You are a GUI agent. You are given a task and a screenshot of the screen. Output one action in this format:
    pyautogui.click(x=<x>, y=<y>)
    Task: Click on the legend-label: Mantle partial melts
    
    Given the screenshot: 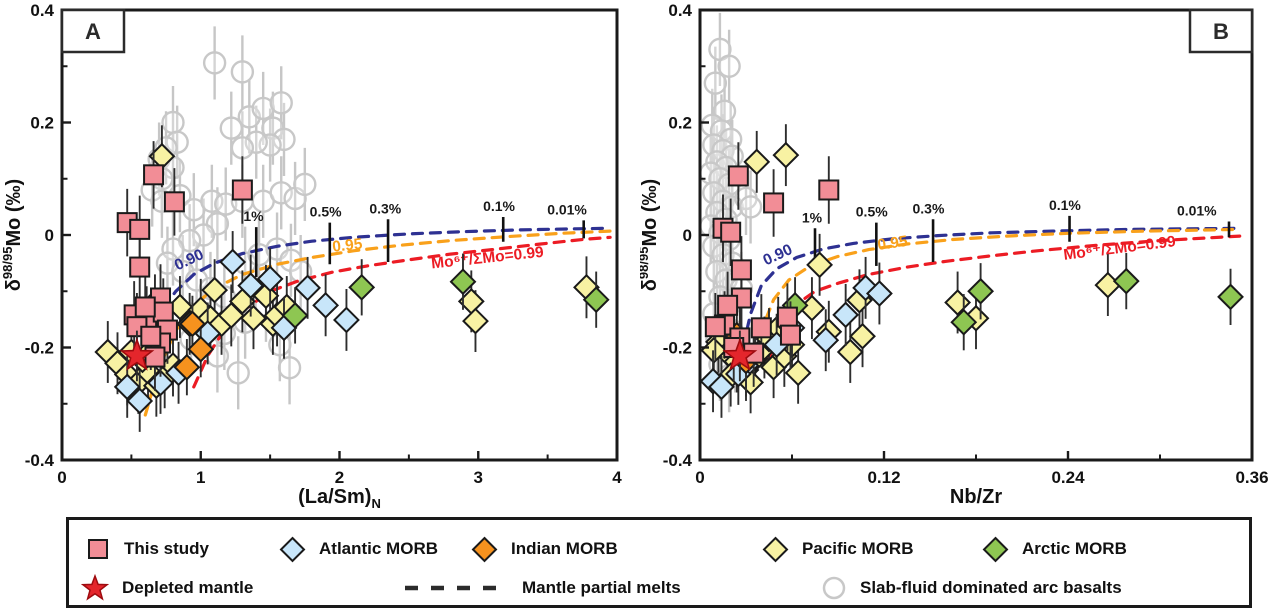 What is the action you would take?
    pyautogui.click(x=601, y=587)
    